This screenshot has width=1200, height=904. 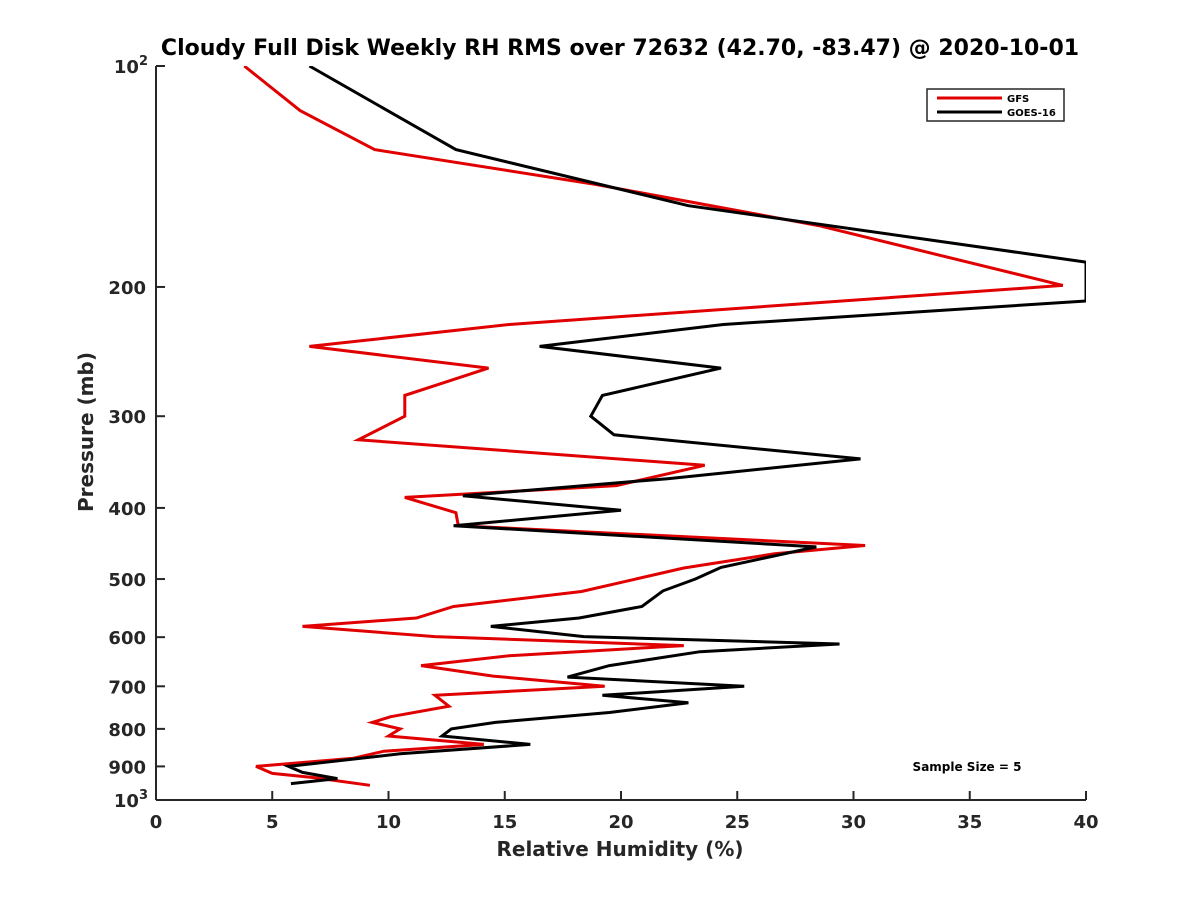 I want to click on y-tick-label: 900, so click(x=127, y=767).